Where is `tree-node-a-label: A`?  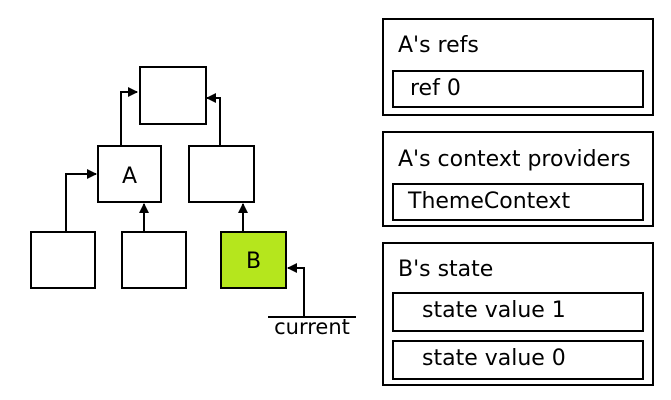 tree-node-a-label: A is located at coordinates (129, 176).